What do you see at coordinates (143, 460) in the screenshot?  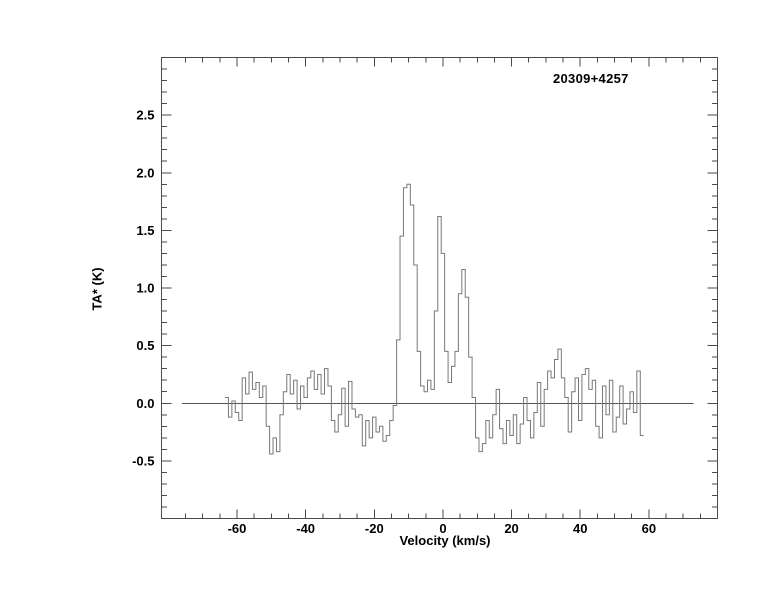 I see `y-tick-label: -0.5` at bounding box center [143, 460].